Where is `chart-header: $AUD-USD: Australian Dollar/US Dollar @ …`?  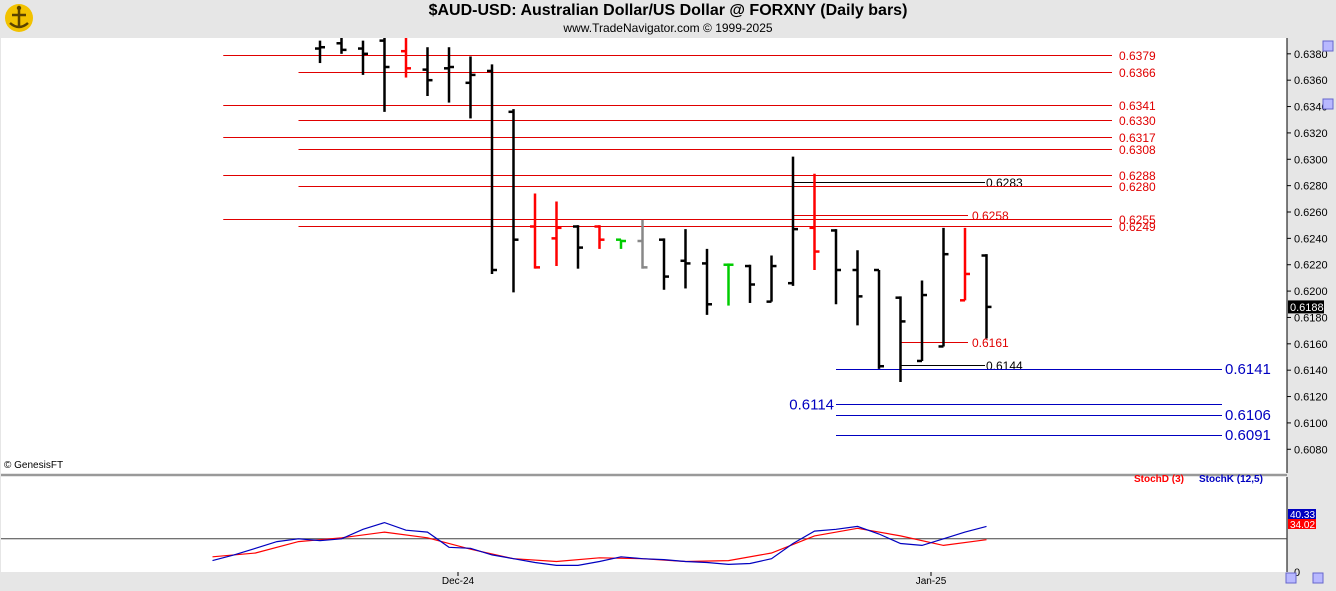 chart-header: $AUD-USD: Australian Dollar/US Dollar @ … is located at coordinates (668, 19).